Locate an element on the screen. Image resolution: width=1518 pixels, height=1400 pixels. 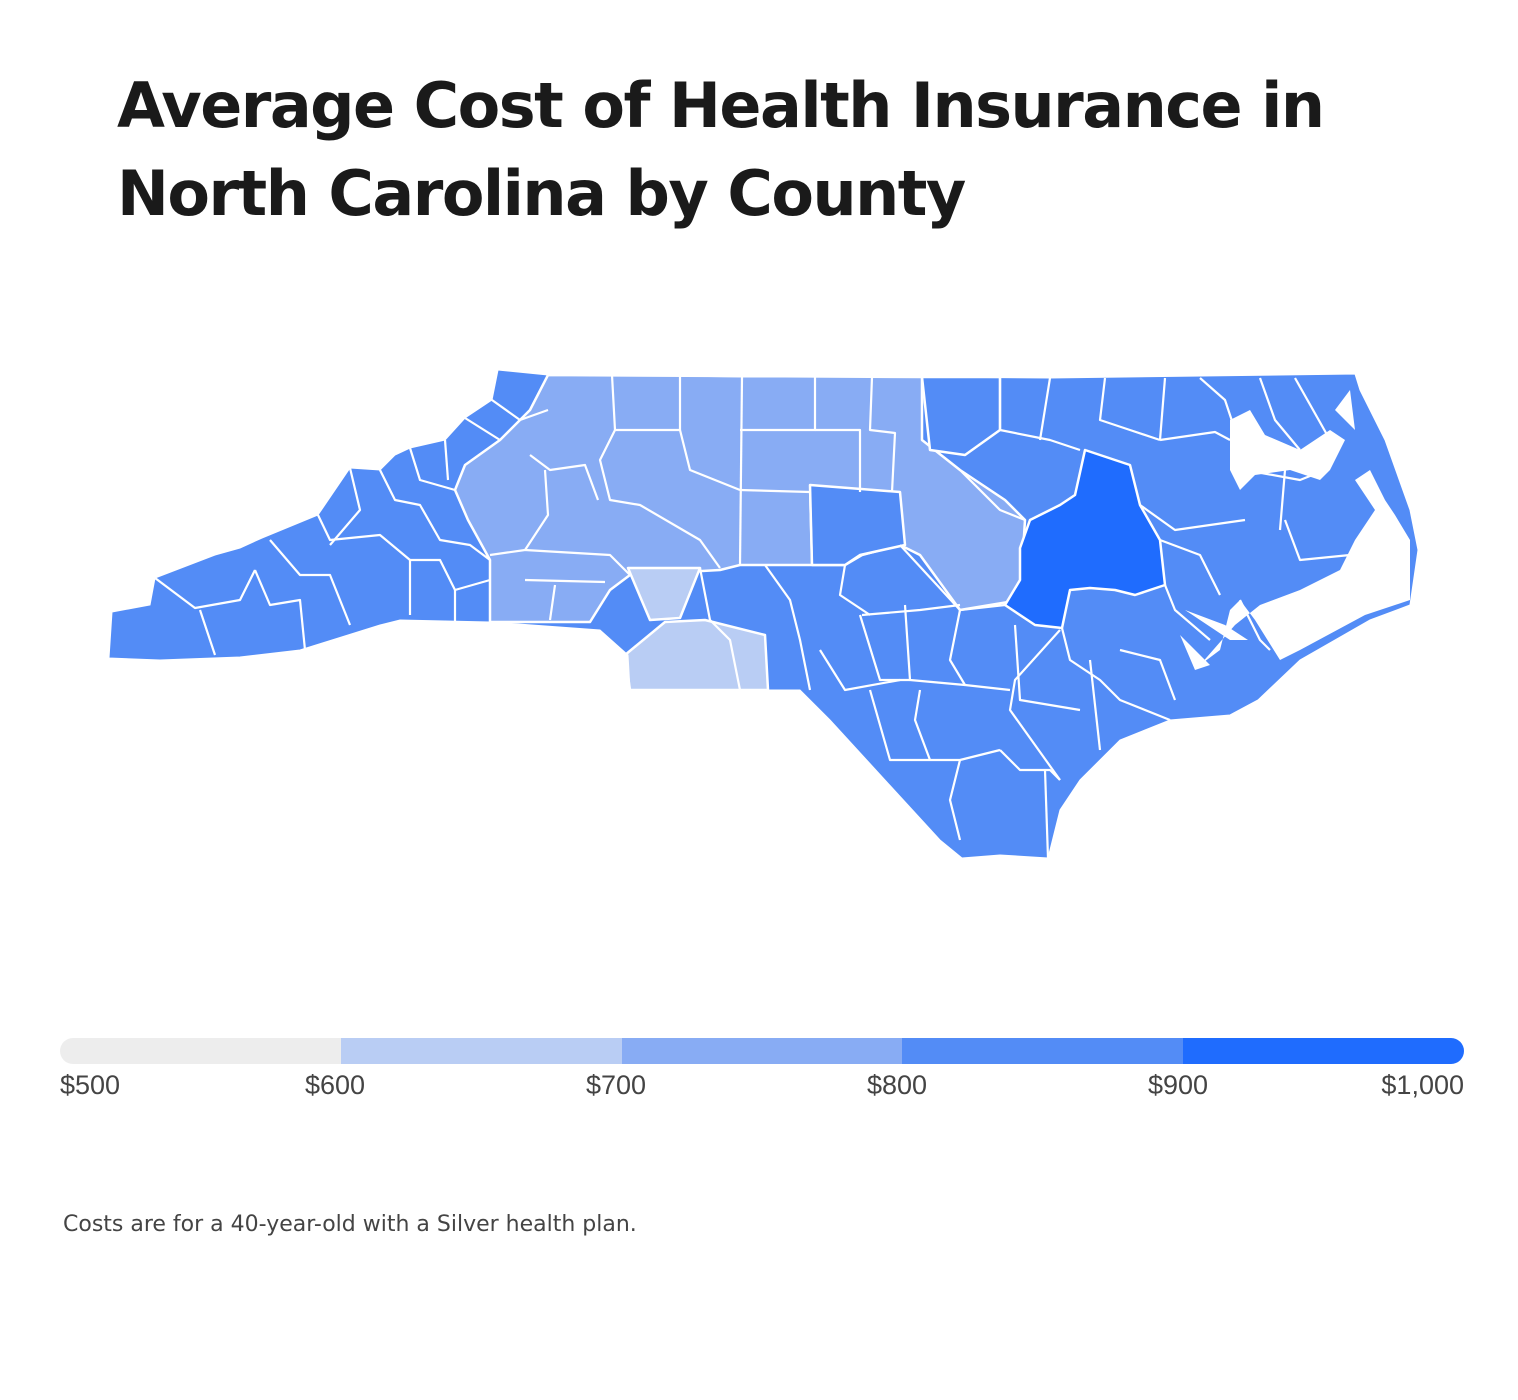
legend-label-500: $500 is located at coordinates (90, 1085).